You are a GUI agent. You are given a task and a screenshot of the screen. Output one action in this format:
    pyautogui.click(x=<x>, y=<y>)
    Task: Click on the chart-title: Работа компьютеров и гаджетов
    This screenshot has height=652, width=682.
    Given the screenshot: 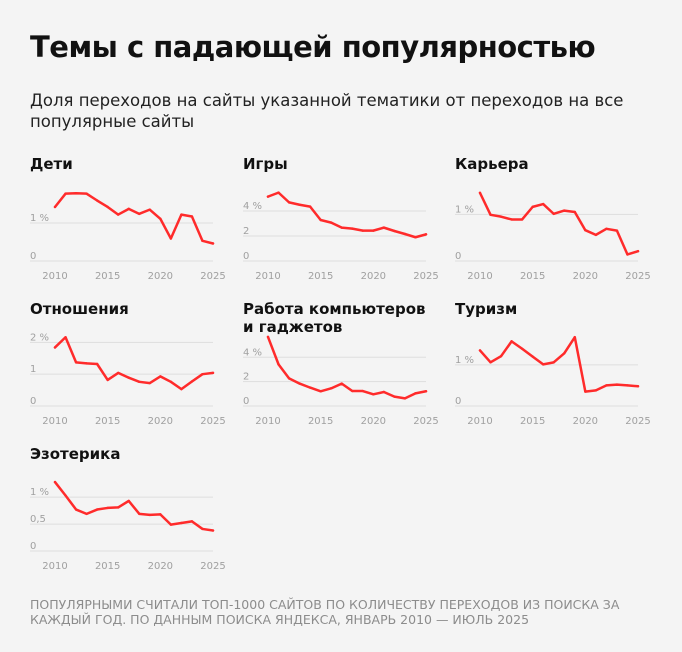 What is the action you would take?
    pyautogui.click(x=334, y=318)
    